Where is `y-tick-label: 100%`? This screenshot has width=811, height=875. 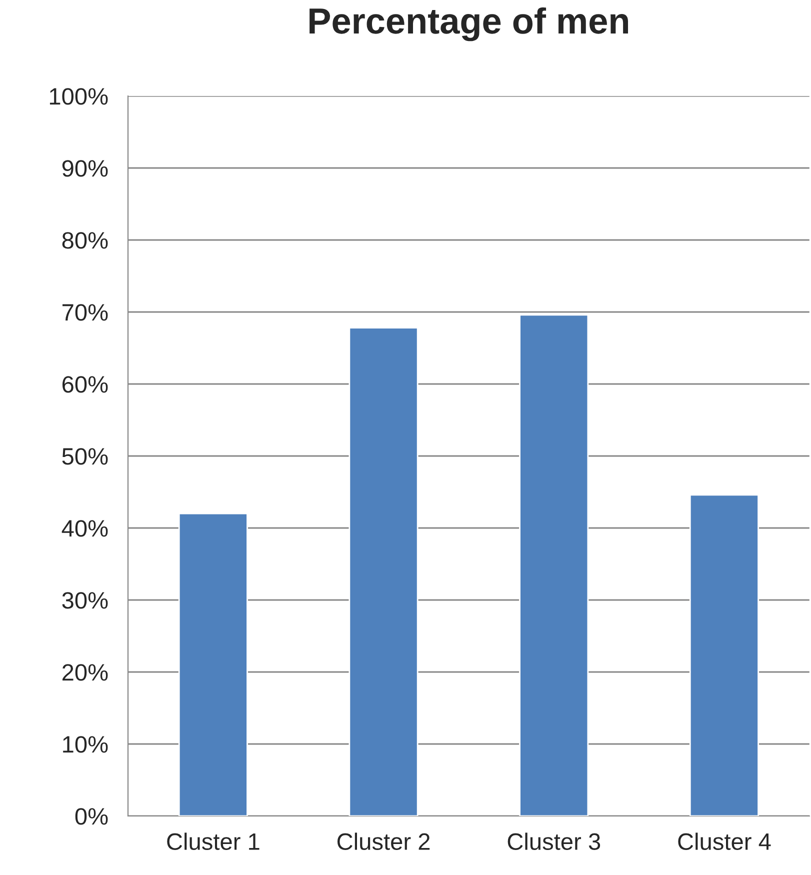
y-tick-label: 100% is located at coordinates (79, 96).